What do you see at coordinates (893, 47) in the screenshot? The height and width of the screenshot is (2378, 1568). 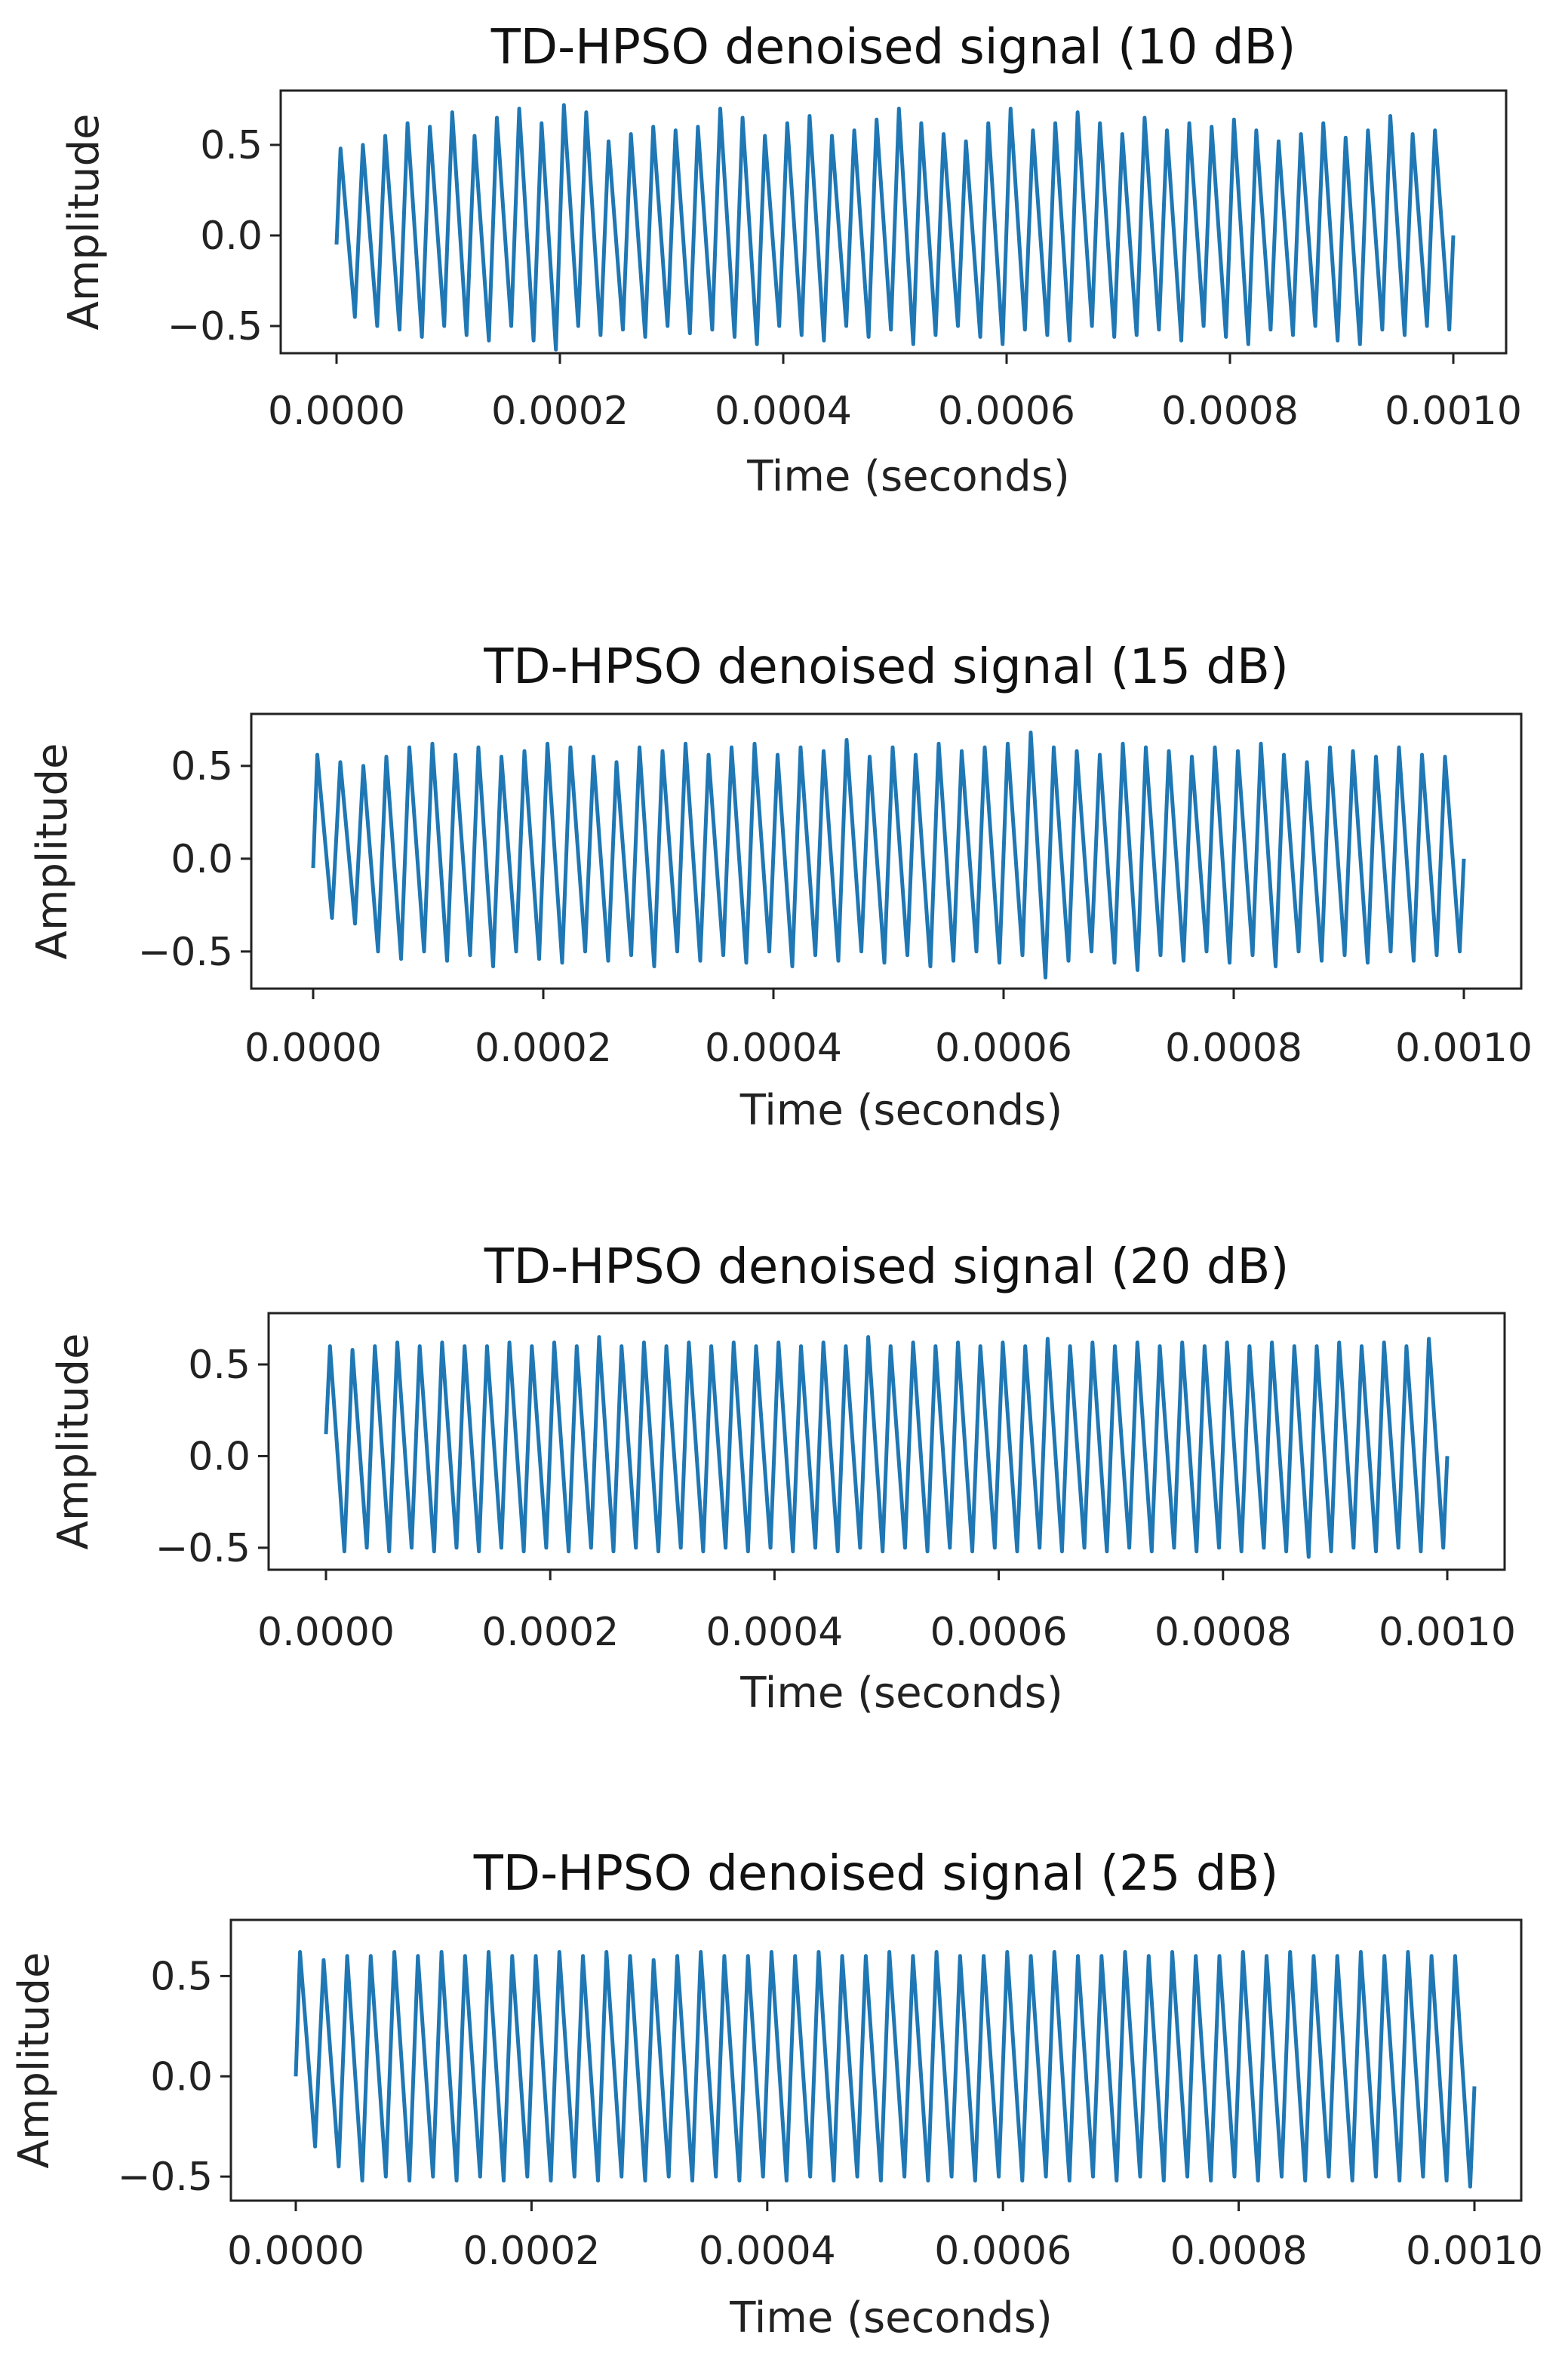 I see `chart-title: TD-HPSO denoised signal (10 dB)` at bounding box center [893, 47].